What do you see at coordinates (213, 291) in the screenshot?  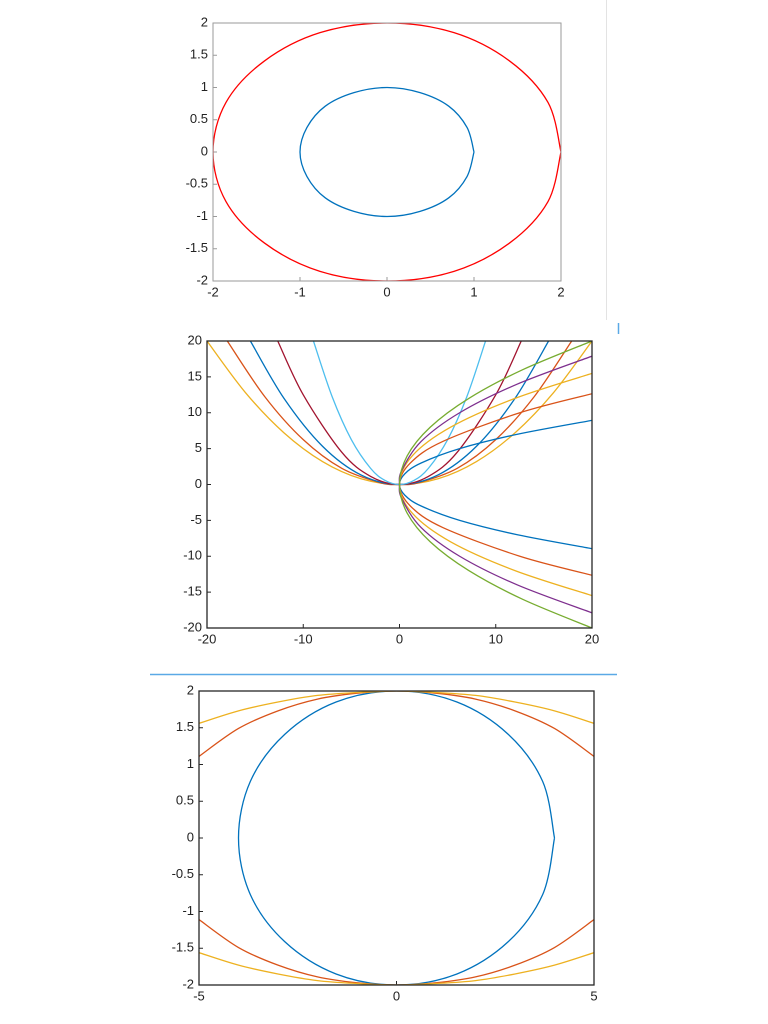 I see `x-tick-label: -2` at bounding box center [213, 291].